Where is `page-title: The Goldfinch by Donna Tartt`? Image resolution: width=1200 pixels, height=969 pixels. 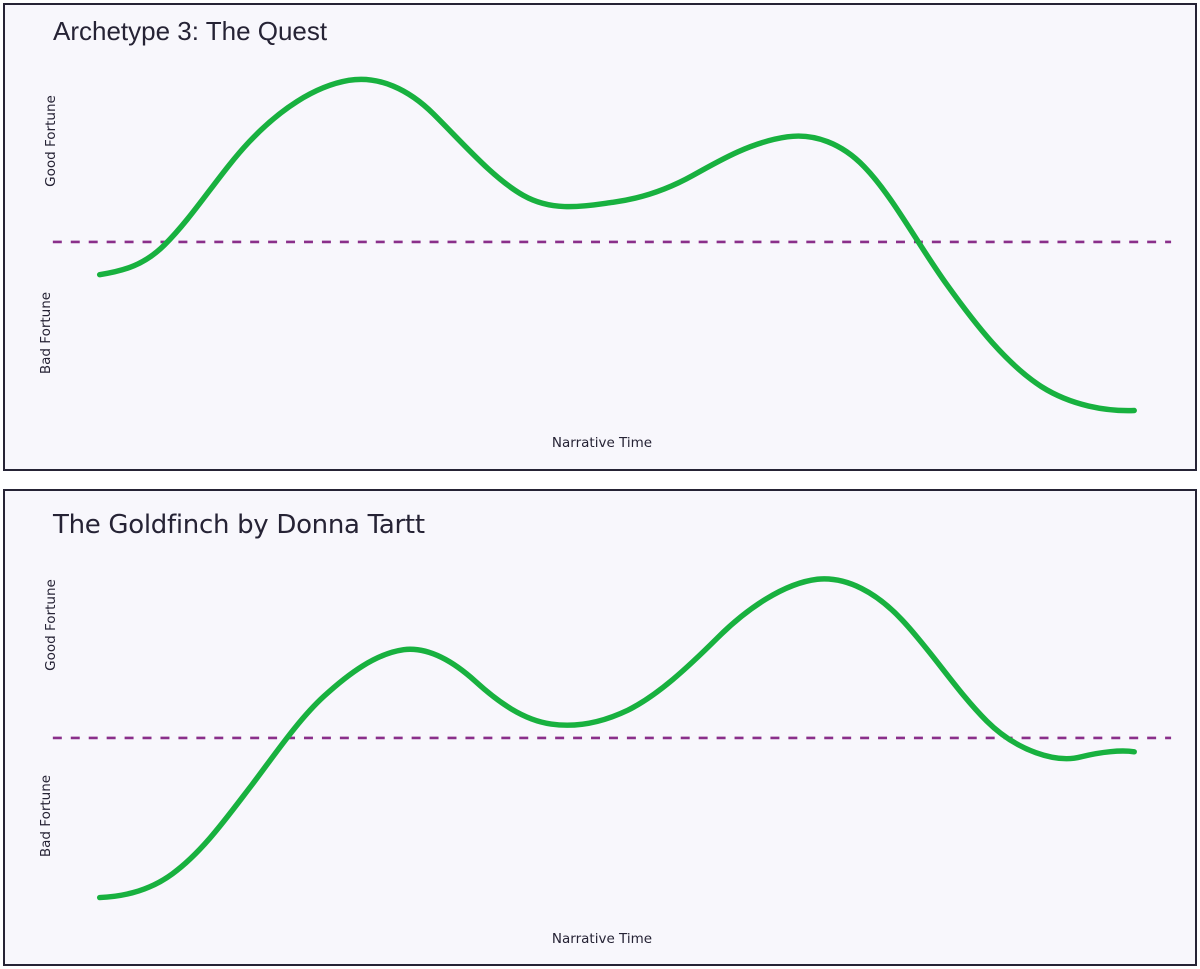
page-title: The Goldfinch by Donna Tartt is located at coordinates (239, 525).